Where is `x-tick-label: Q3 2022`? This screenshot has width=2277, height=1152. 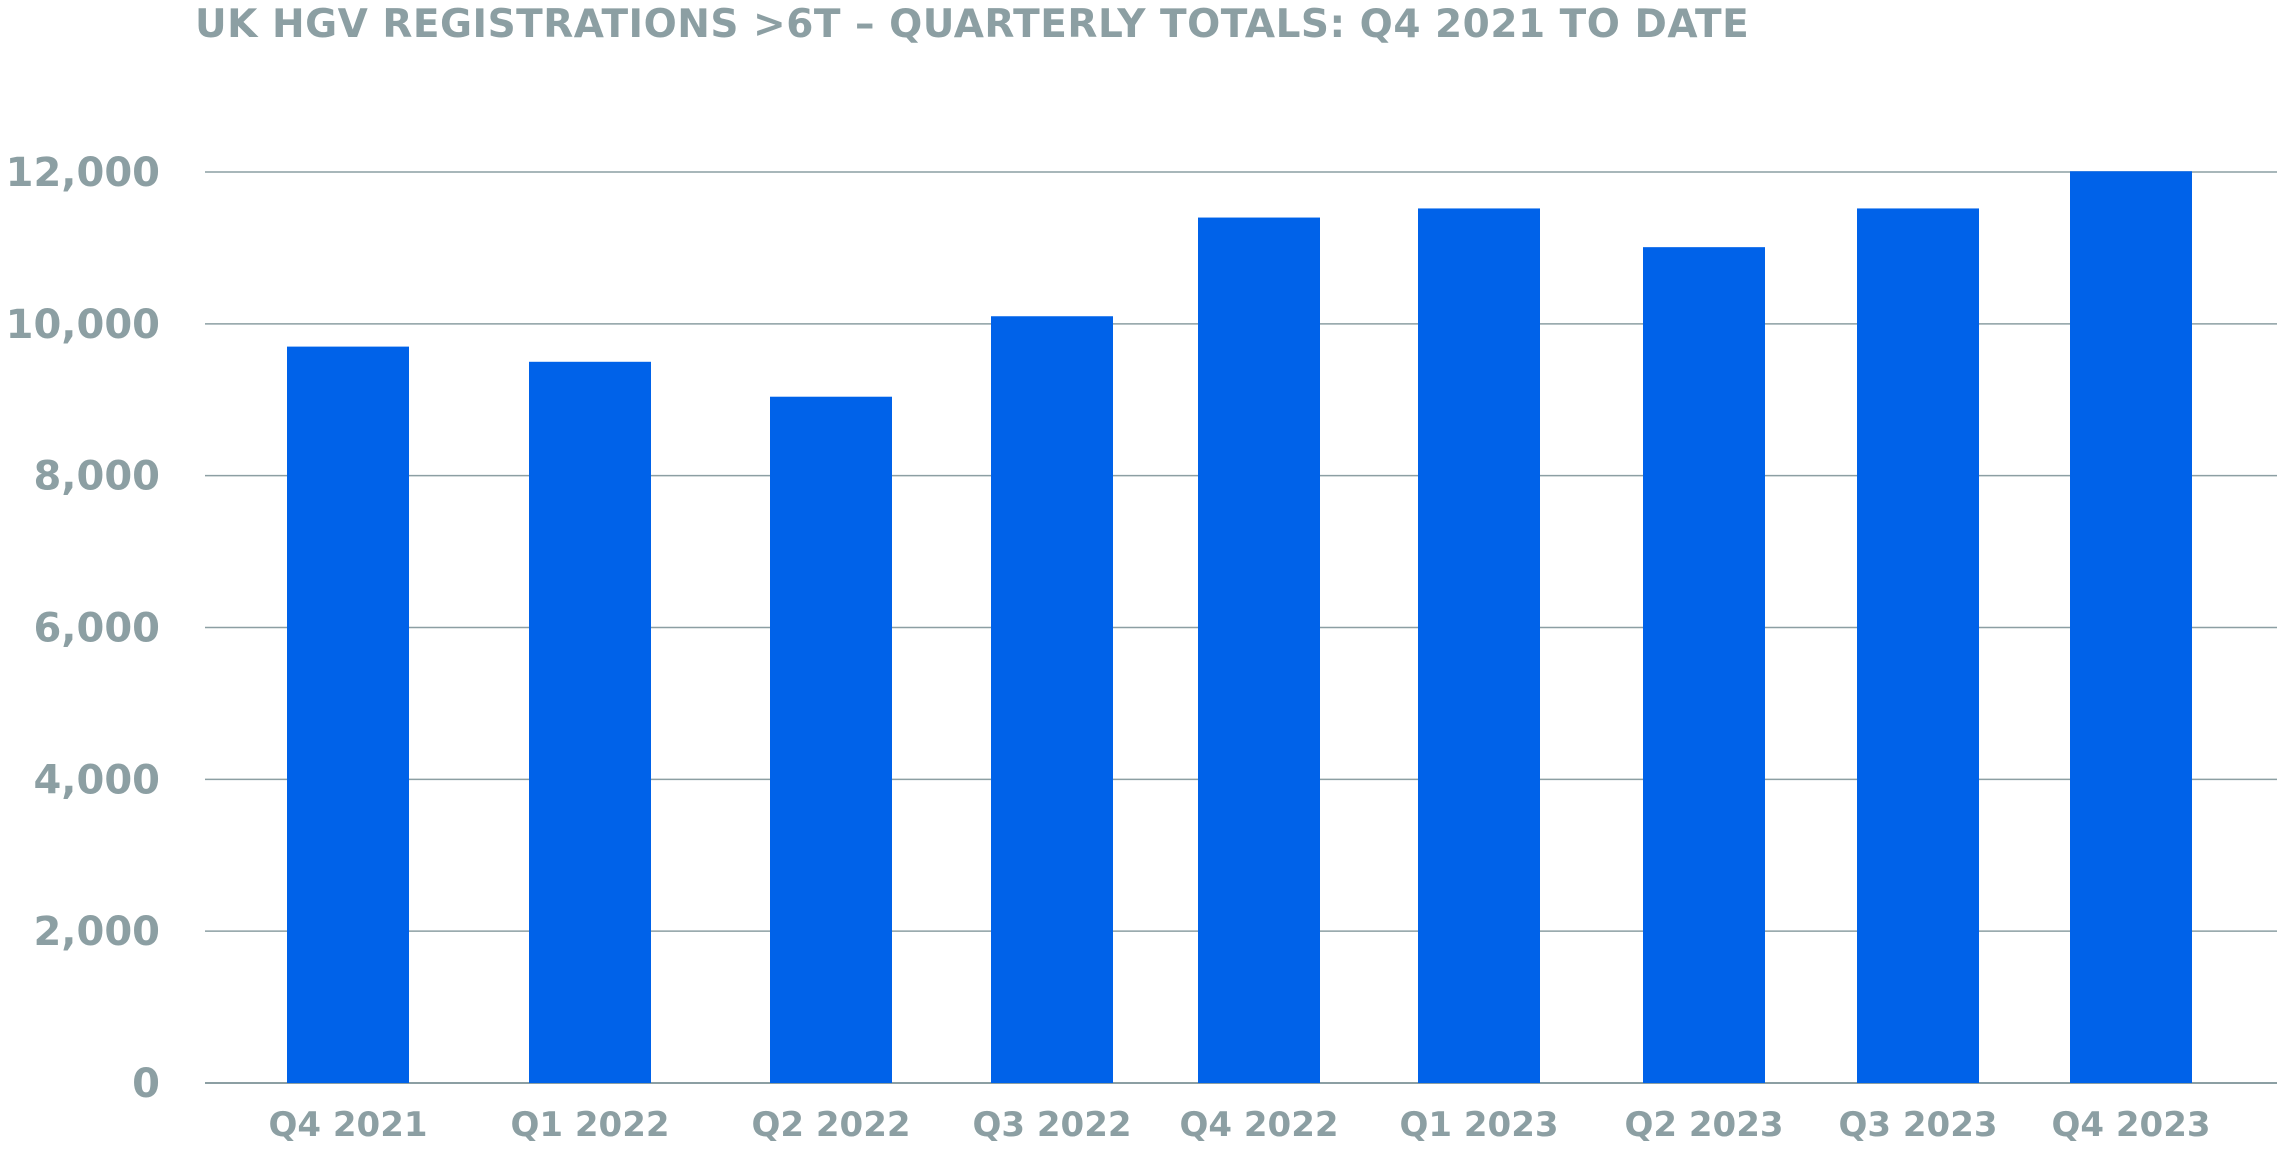
x-tick-label: Q3 2022 is located at coordinates (1051, 1125).